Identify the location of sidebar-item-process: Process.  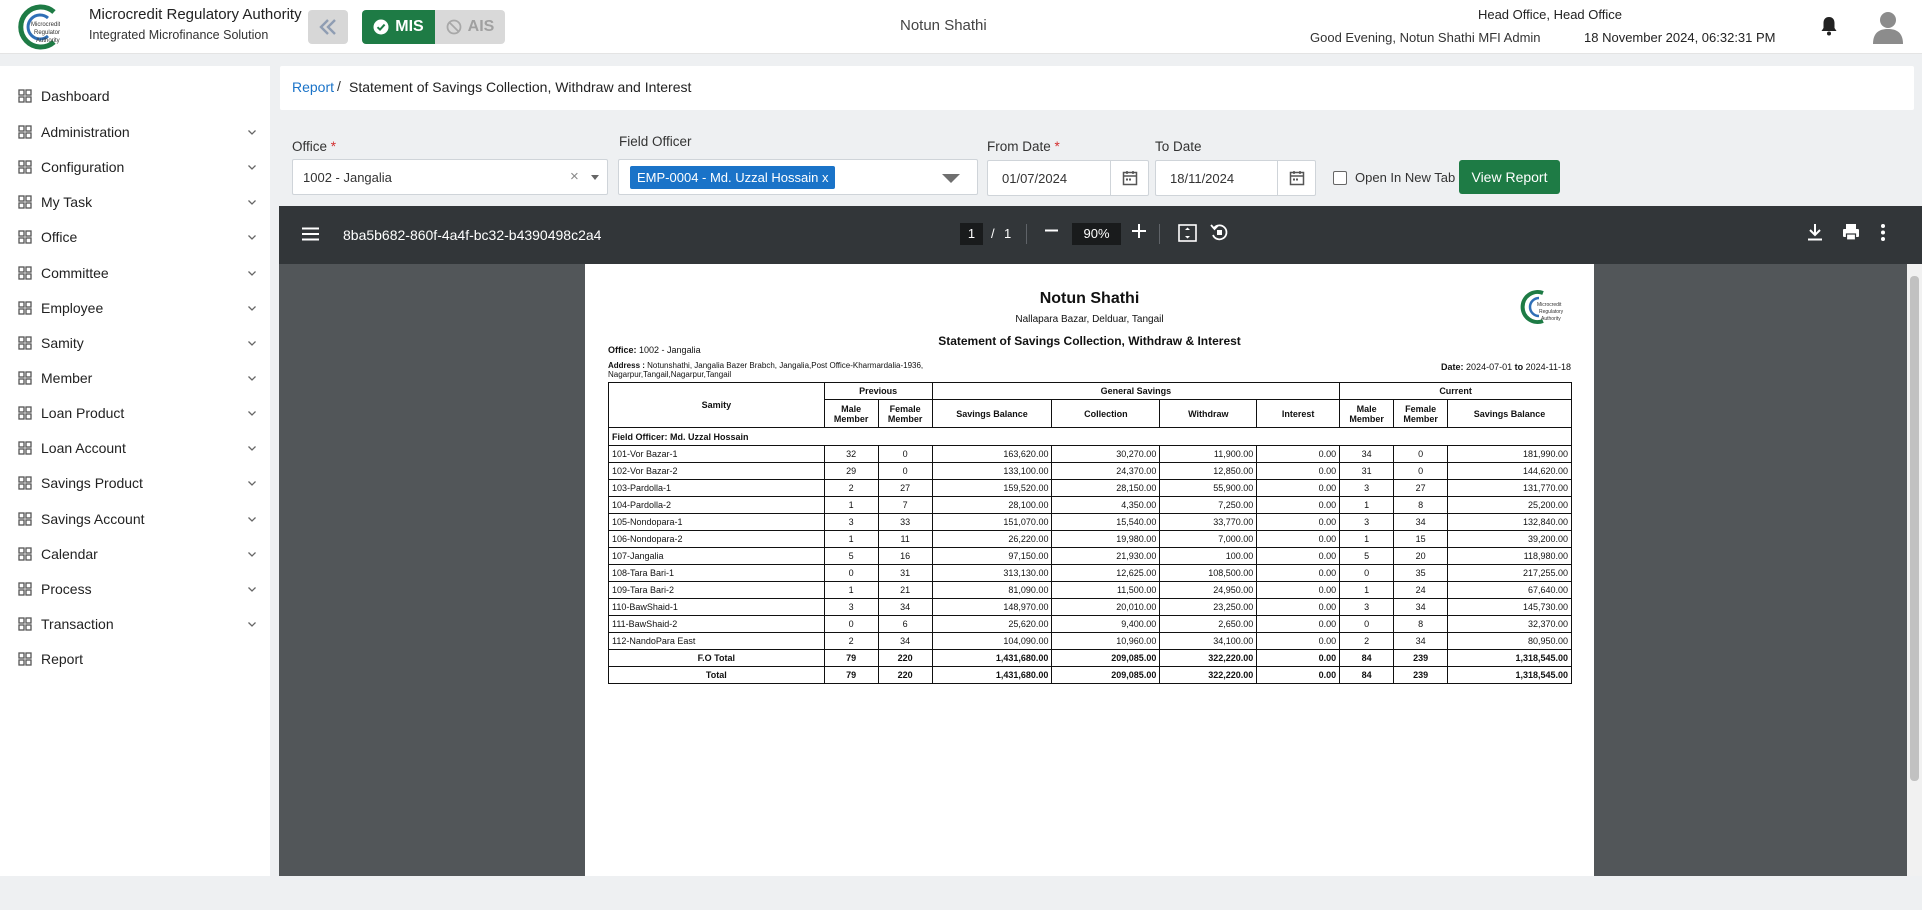
(135, 589).